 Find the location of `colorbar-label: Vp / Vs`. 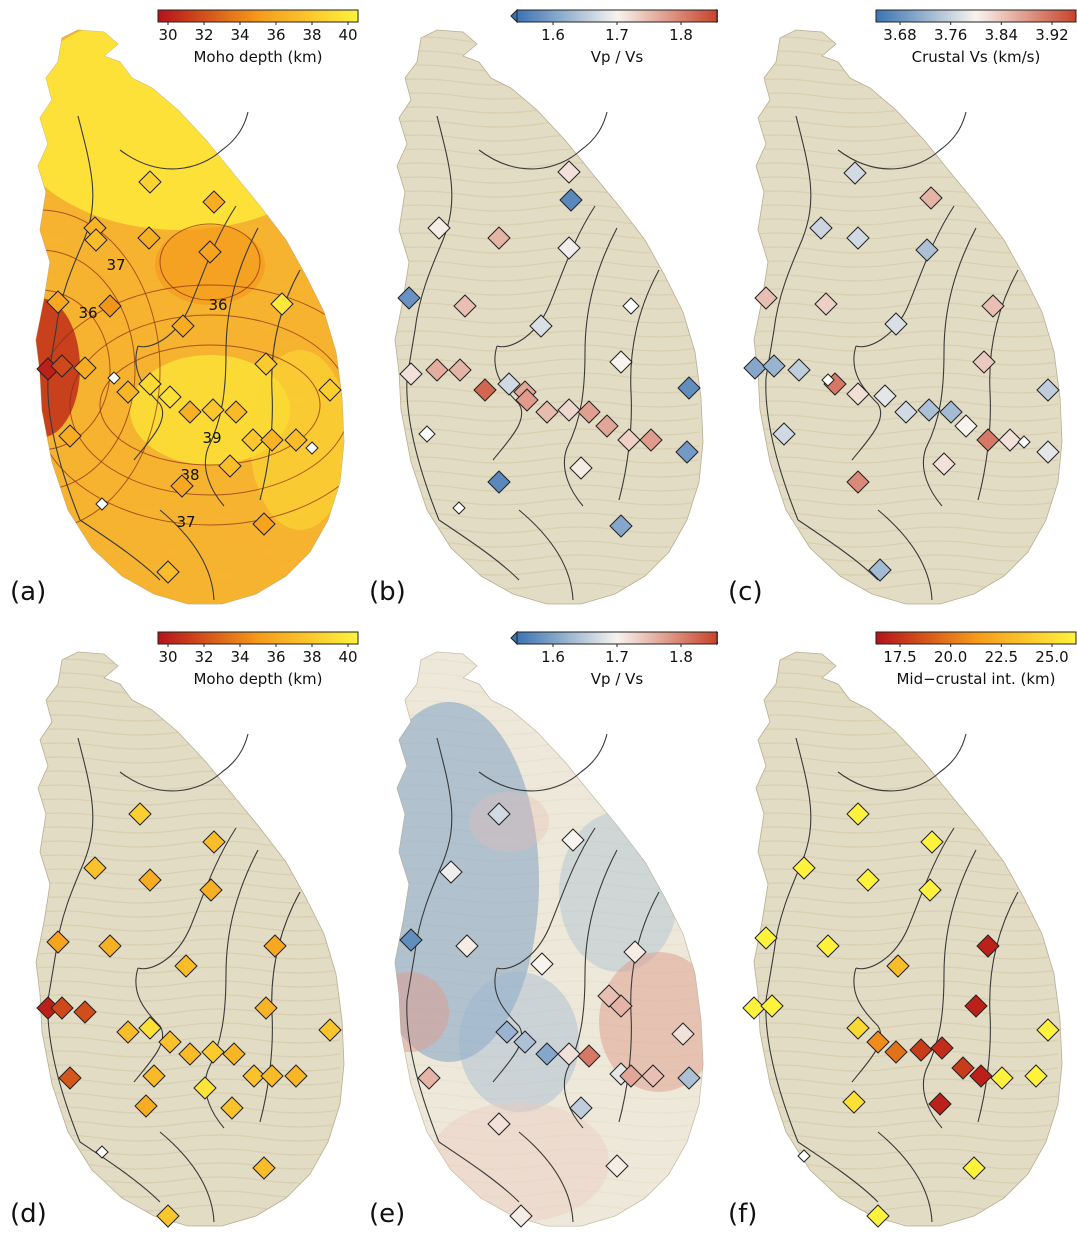

colorbar-label: Vp / Vs is located at coordinates (617, 679).